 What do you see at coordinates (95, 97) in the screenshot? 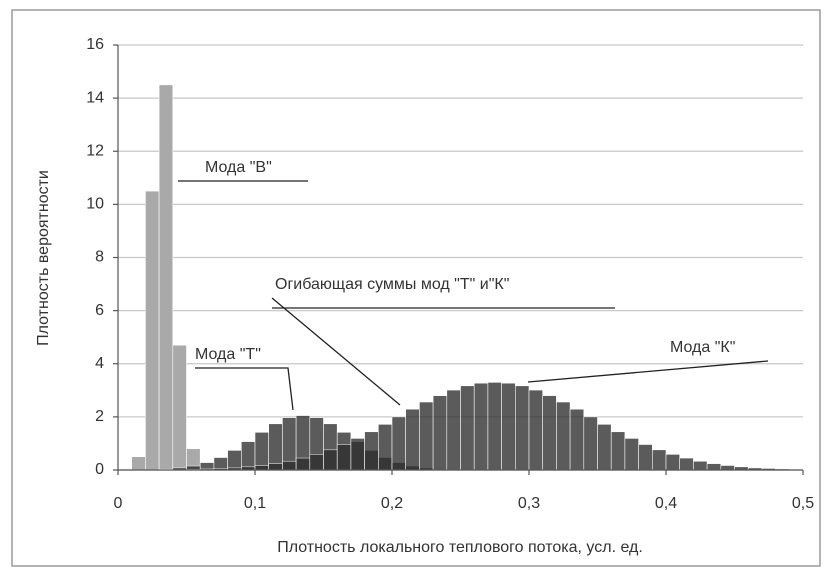
I see `y-tick-label: 14` at bounding box center [95, 97].